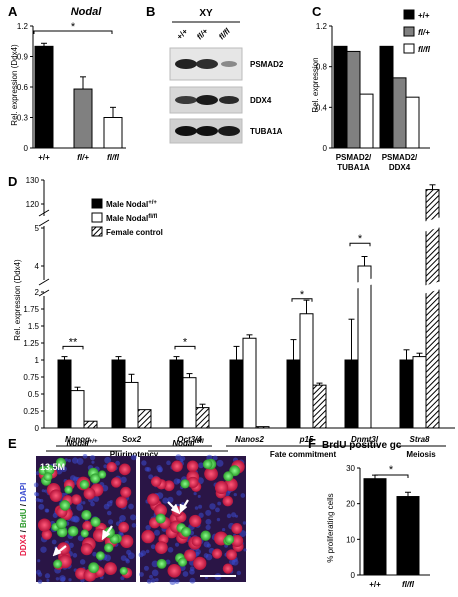  What do you see at coordinates (44, 157) in the screenshot?
I see `chart-a-xtick-label: +/+` at bounding box center [44, 157].